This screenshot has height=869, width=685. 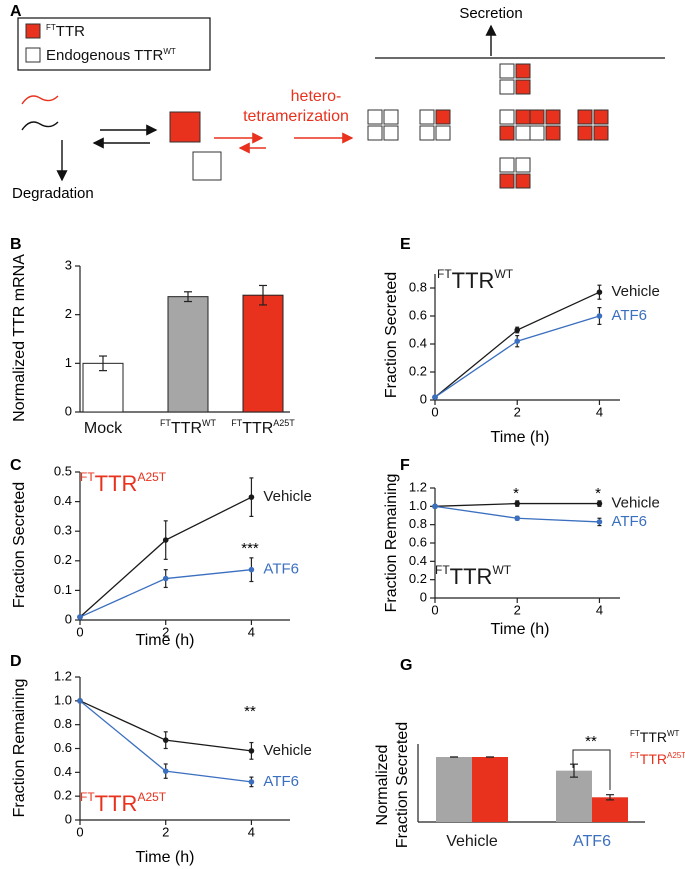 What do you see at coordinates (165, 631) in the screenshot?
I see `x-tick-label: 2` at bounding box center [165, 631].